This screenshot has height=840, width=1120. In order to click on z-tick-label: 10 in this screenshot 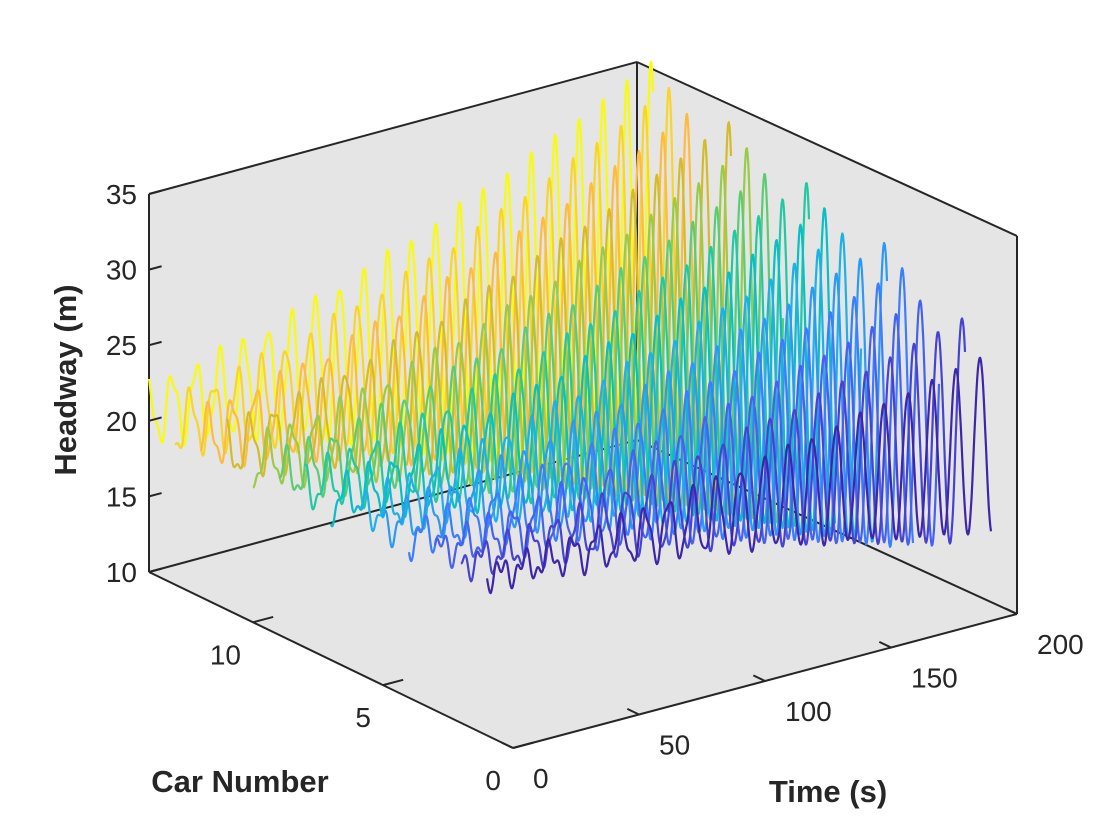, I will do `click(121, 572)`.